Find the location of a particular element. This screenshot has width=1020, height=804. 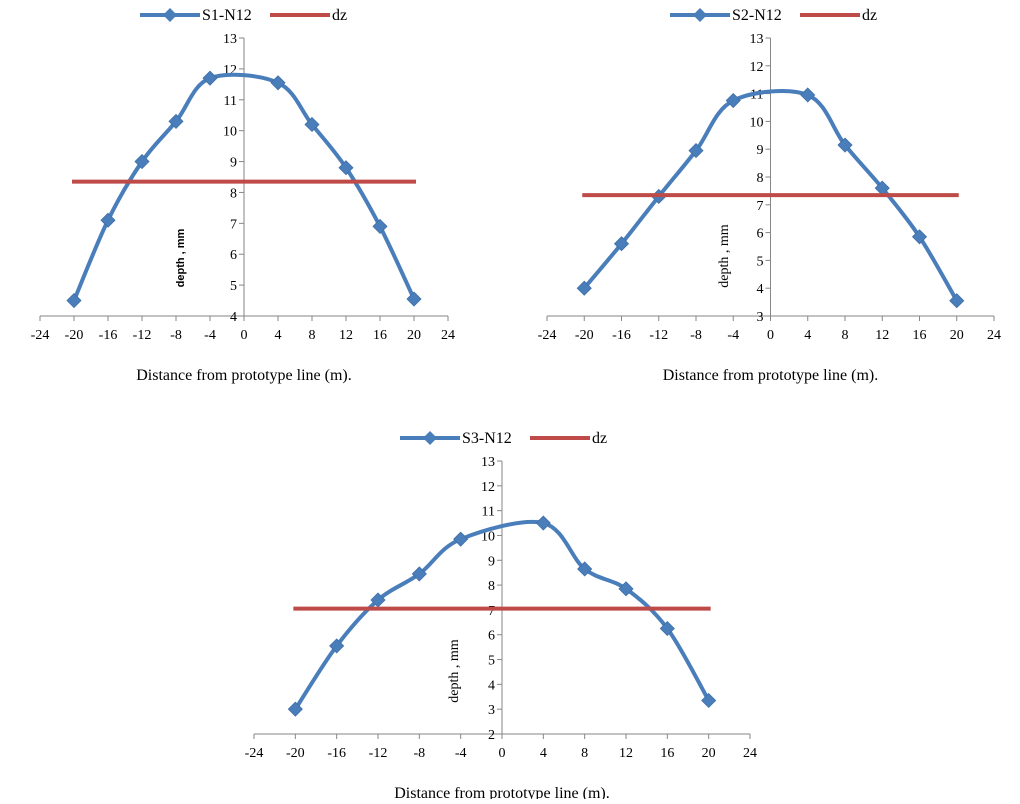

legend-label: S3-N12 is located at coordinates (487, 438).